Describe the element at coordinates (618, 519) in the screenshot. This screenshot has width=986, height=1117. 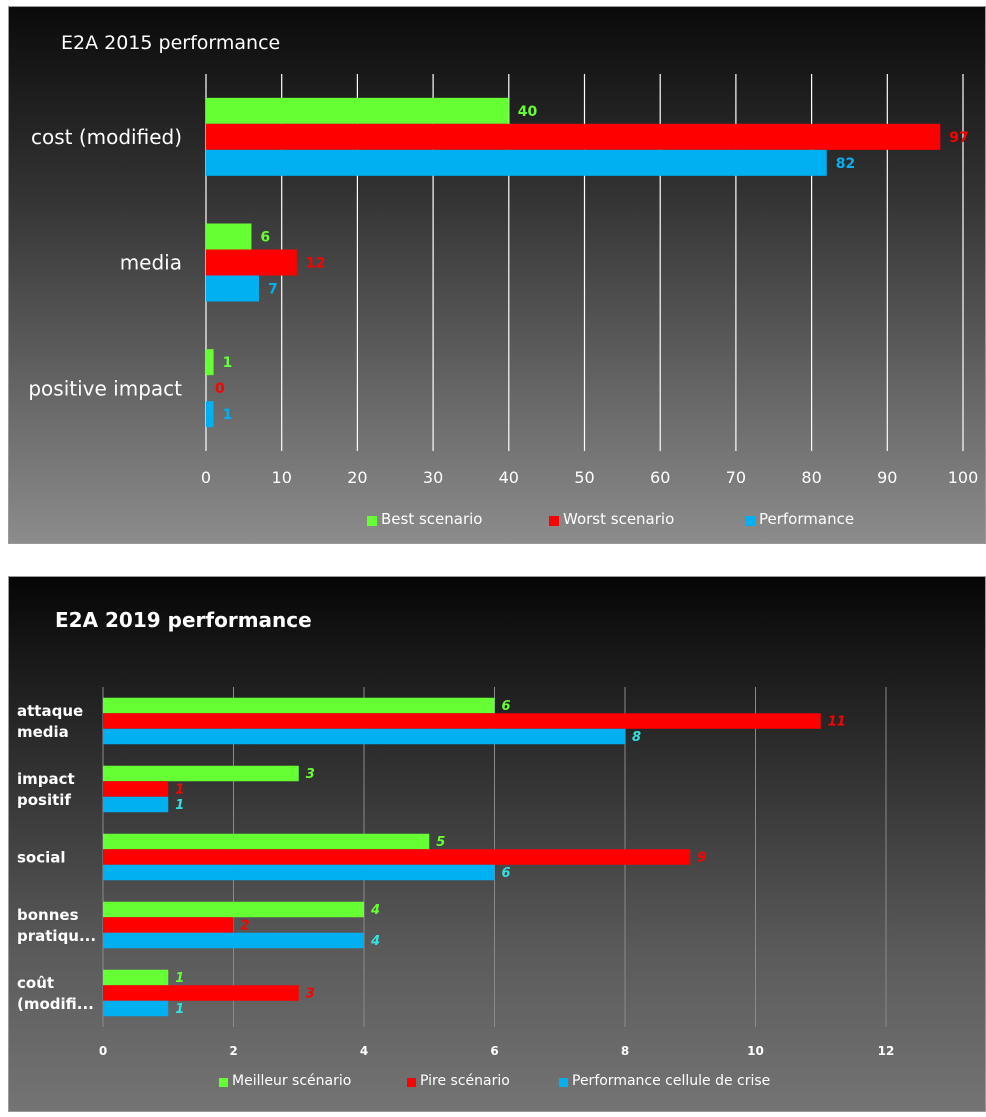
I see `legend-label: Worst scenario` at that location.